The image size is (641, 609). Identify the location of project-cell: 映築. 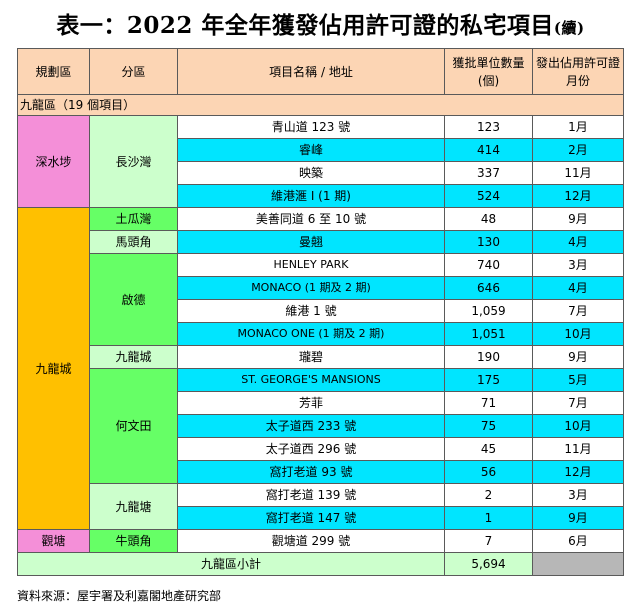
(311, 173).